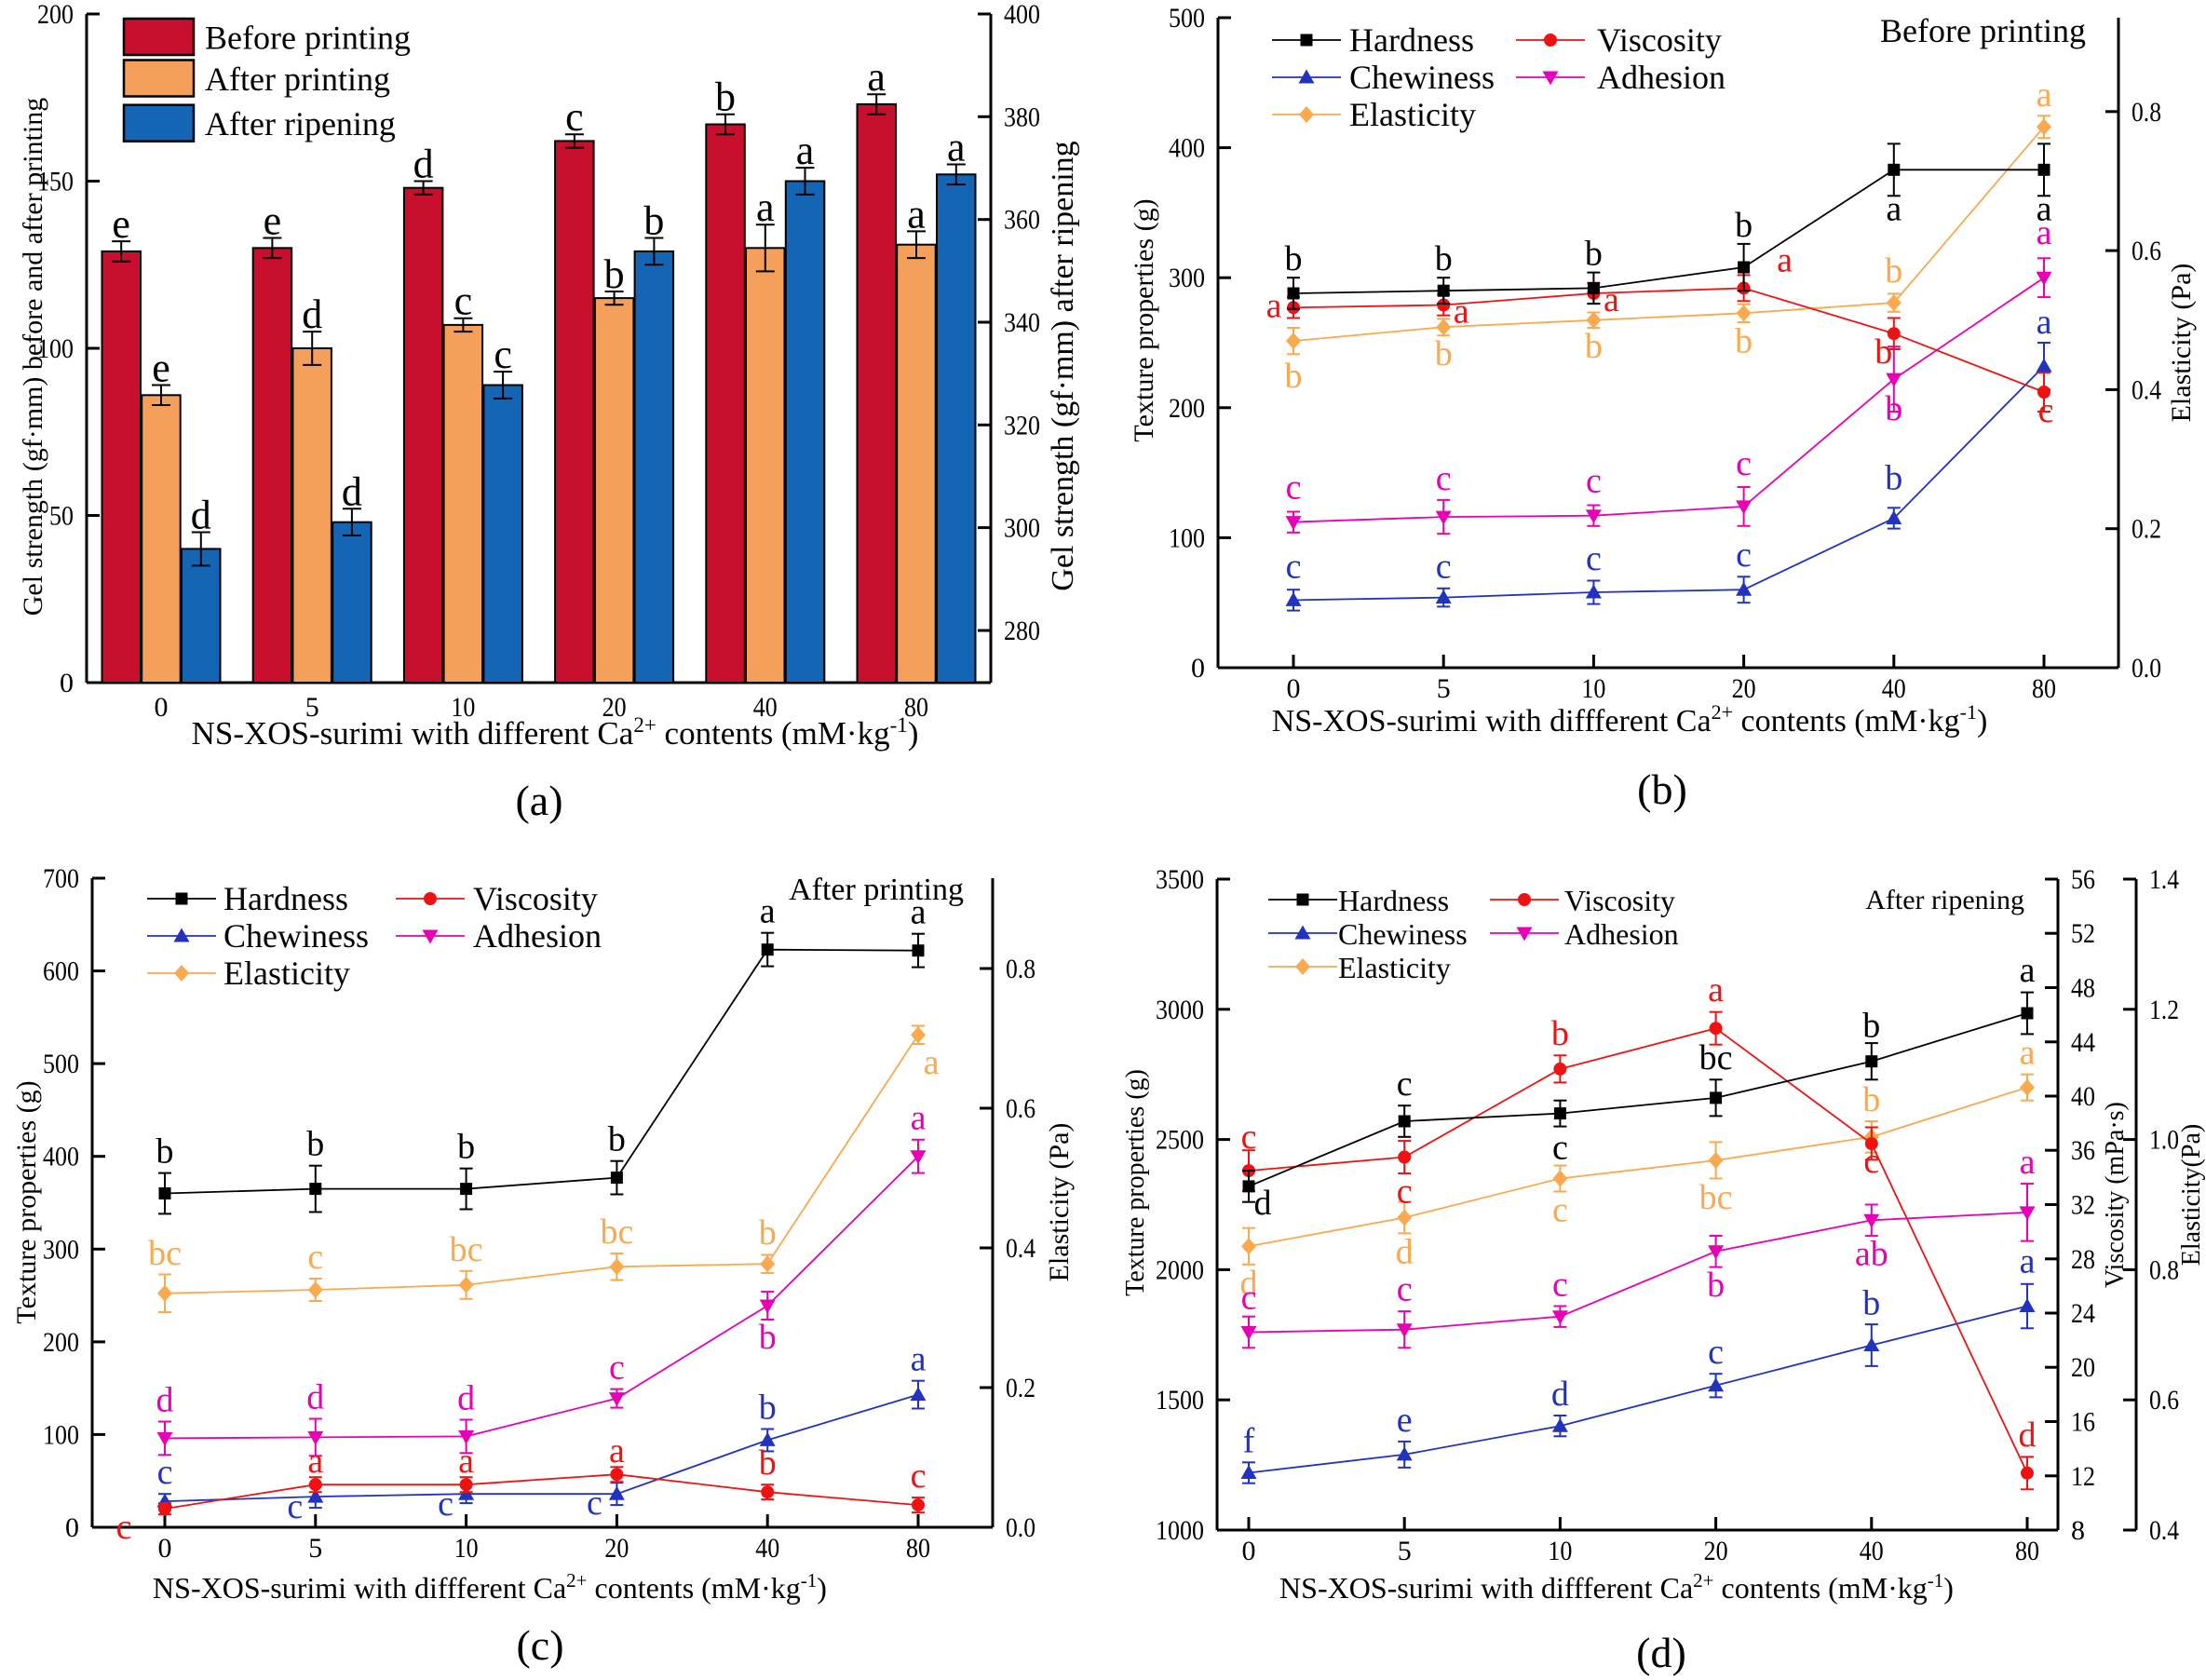  What do you see at coordinates (2146, 529) in the screenshot?
I see `svg-text: 0.2` at bounding box center [2146, 529].